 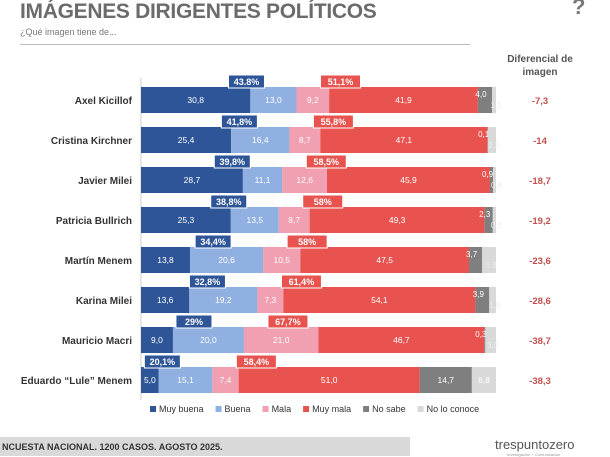 What do you see at coordinates (541, 454) in the screenshot?
I see `brand-tagline: Investigación + Comunicación` at bounding box center [541, 454].